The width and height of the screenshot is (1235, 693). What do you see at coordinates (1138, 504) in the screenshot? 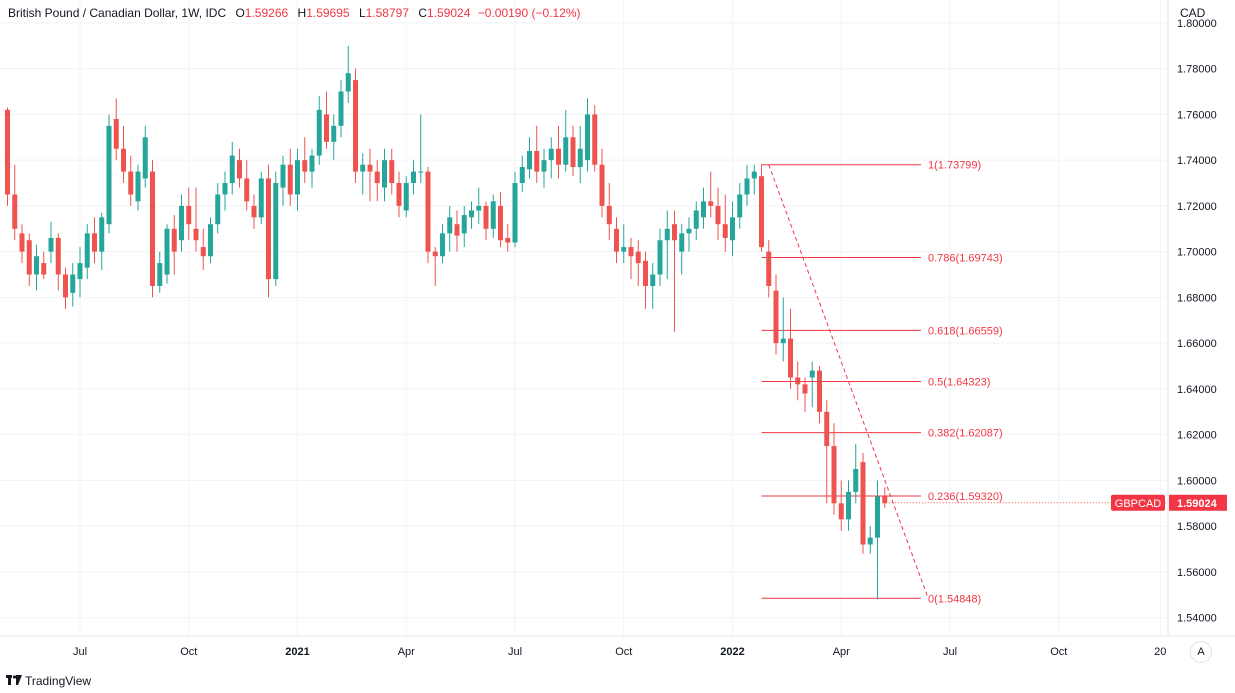
I see `ticker-badge-label: GBPCAD` at bounding box center [1138, 504].